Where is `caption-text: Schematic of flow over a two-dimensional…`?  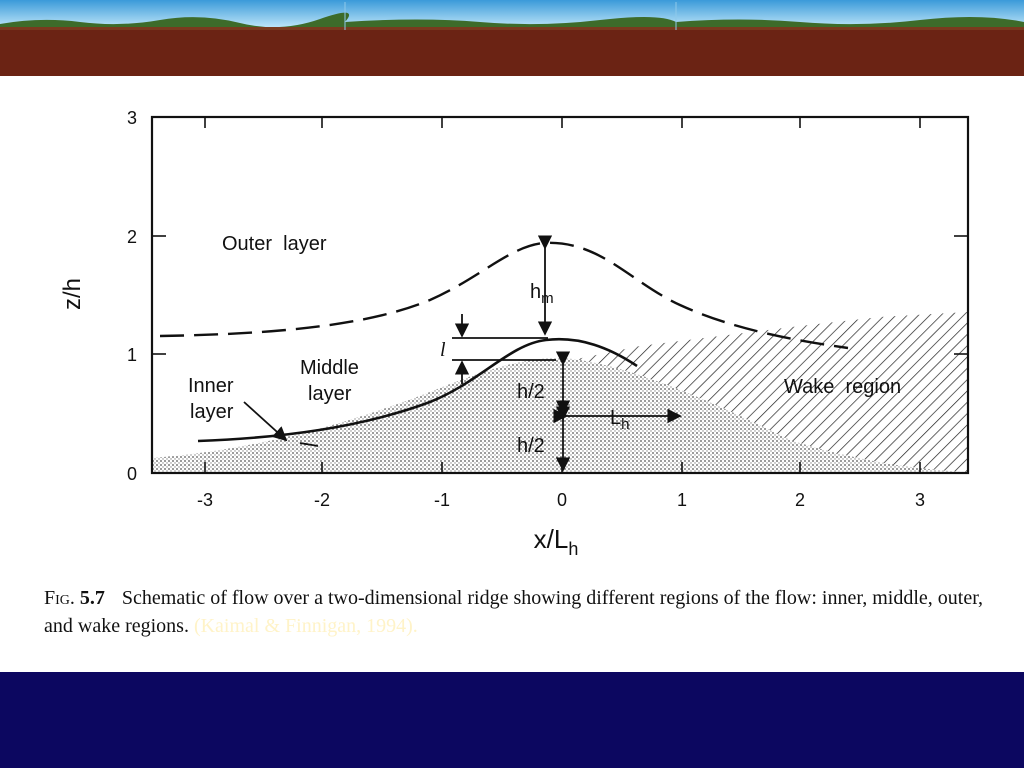 caption-text: Schematic of flow over a two-dimensional… is located at coordinates (514, 612).